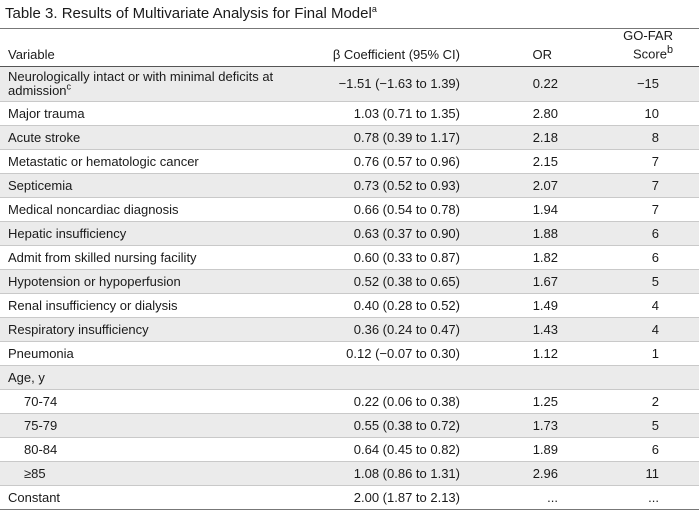 This screenshot has height=516, width=699. Describe the element at coordinates (160, 161) in the screenshot. I see `variable-cell: Metastatic or hematologic cancer` at that location.